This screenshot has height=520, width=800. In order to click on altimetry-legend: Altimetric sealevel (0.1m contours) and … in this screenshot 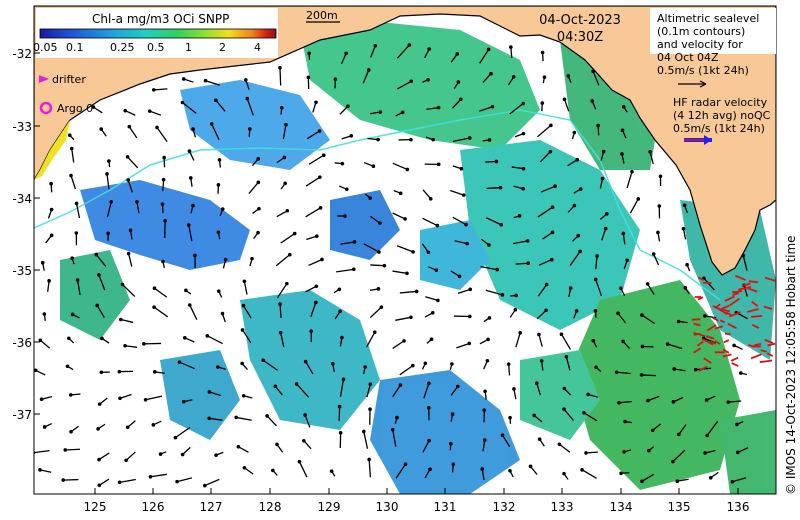, I will do `click(708, 44)`.